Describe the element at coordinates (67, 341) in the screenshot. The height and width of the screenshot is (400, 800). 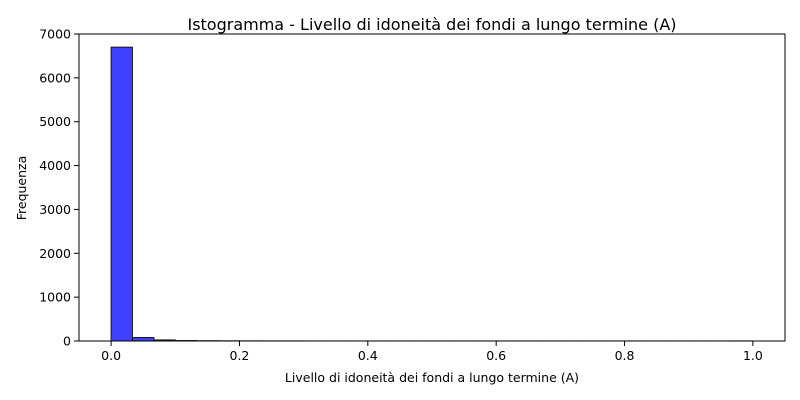
I see `y-tick-label: 0` at that location.